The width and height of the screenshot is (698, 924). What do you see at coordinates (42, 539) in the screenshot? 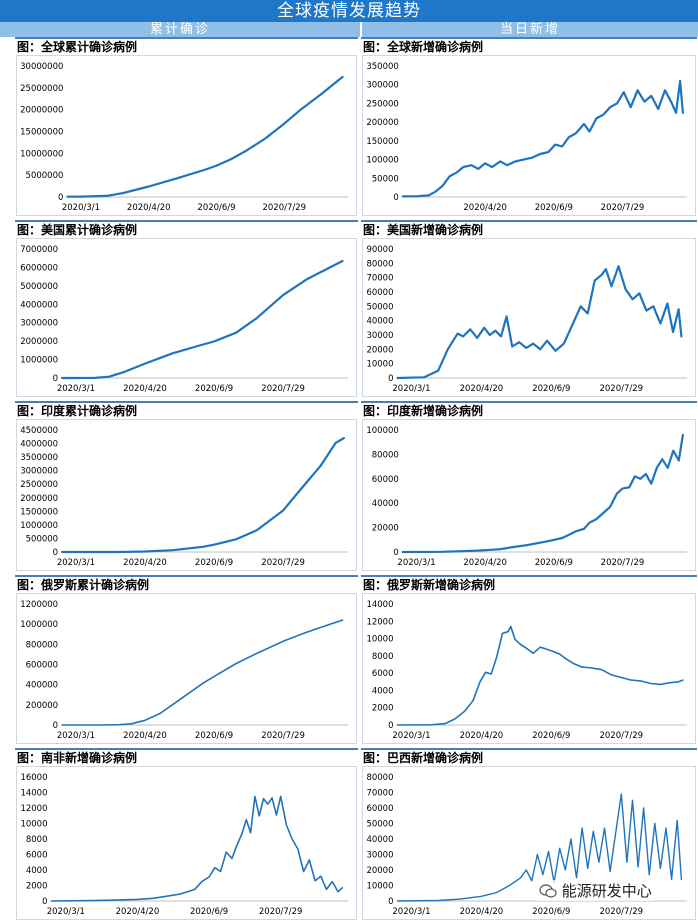
I see `y-tick-label: 500000` at bounding box center [42, 539].